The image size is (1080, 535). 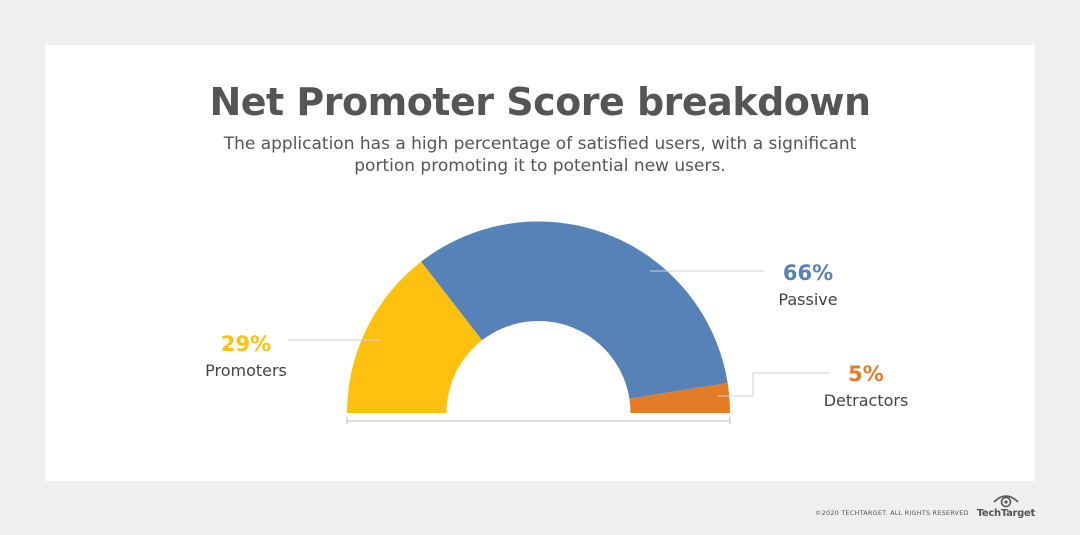 What do you see at coordinates (891, 513) in the screenshot?
I see `copyright-text: ©2020 TECHTARGET. ALL RIGHTS RESERVED` at bounding box center [891, 513].